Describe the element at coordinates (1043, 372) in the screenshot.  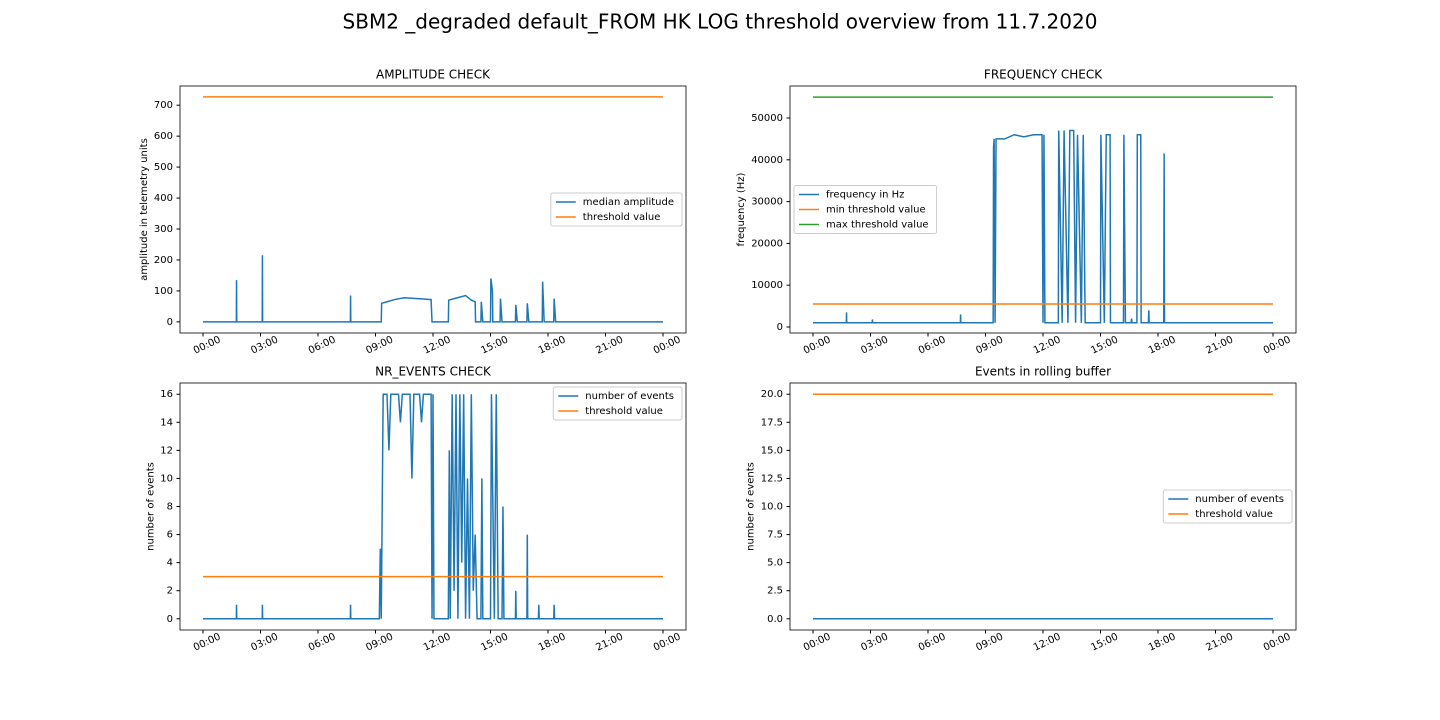
I see `subplot-title: Events in rolling buffer` at that location.